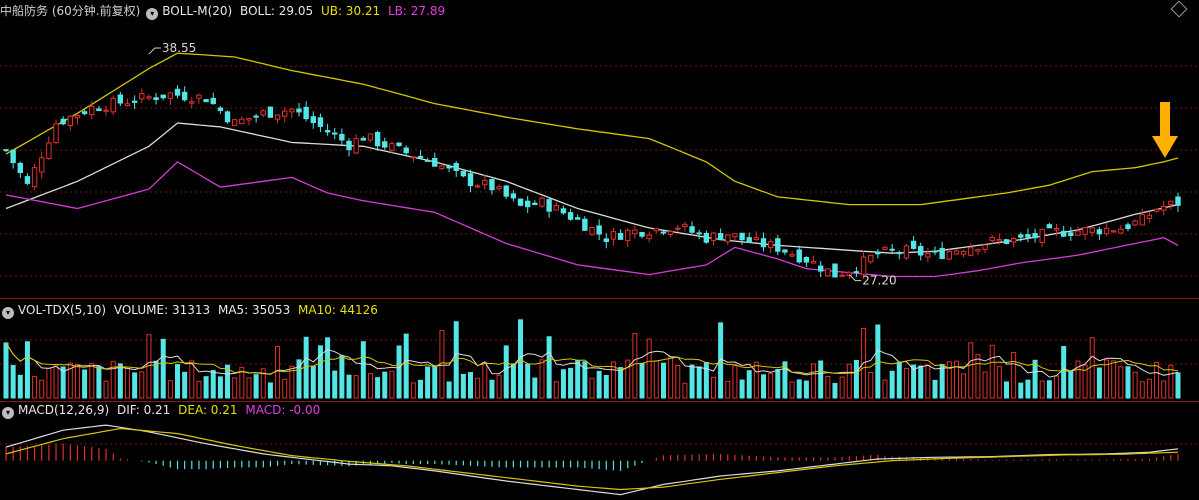 The height and width of the screenshot is (500, 1199). Describe the element at coordinates (8, 313) in the screenshot. I see `vol-menu-icon: ▾` at that location.